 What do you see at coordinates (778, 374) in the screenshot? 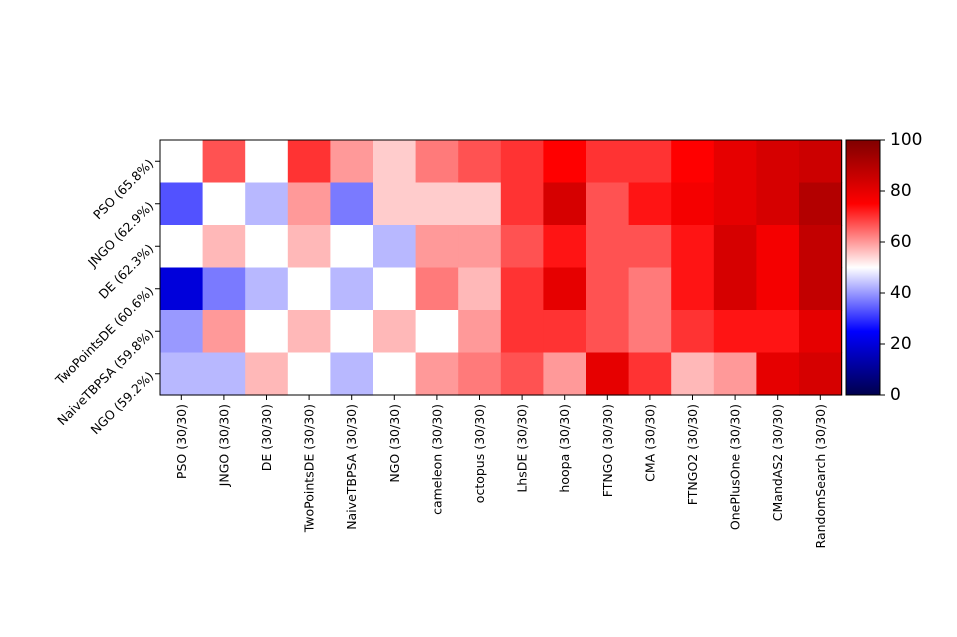
I see `heatmap-cell-r5-c14` at bounding box center [778, 374].